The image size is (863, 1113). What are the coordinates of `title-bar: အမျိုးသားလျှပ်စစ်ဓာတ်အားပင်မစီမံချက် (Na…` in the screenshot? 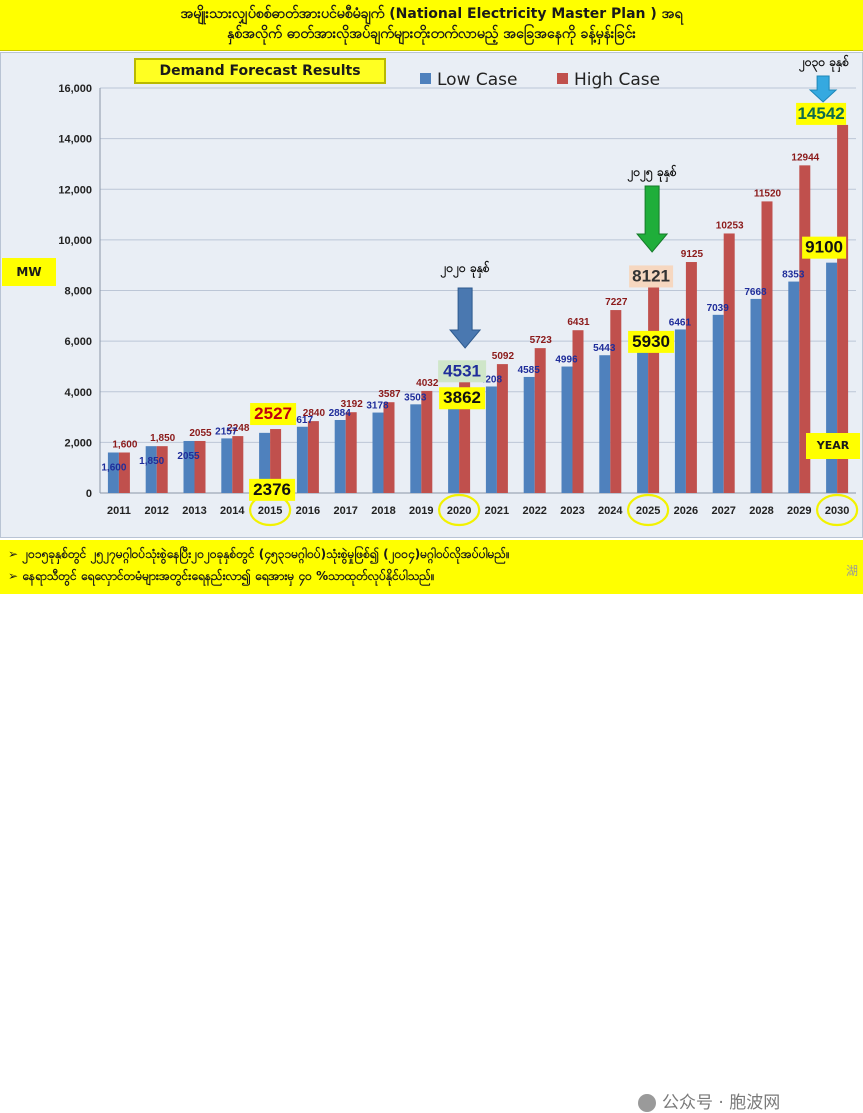 It's located at (431, 25).